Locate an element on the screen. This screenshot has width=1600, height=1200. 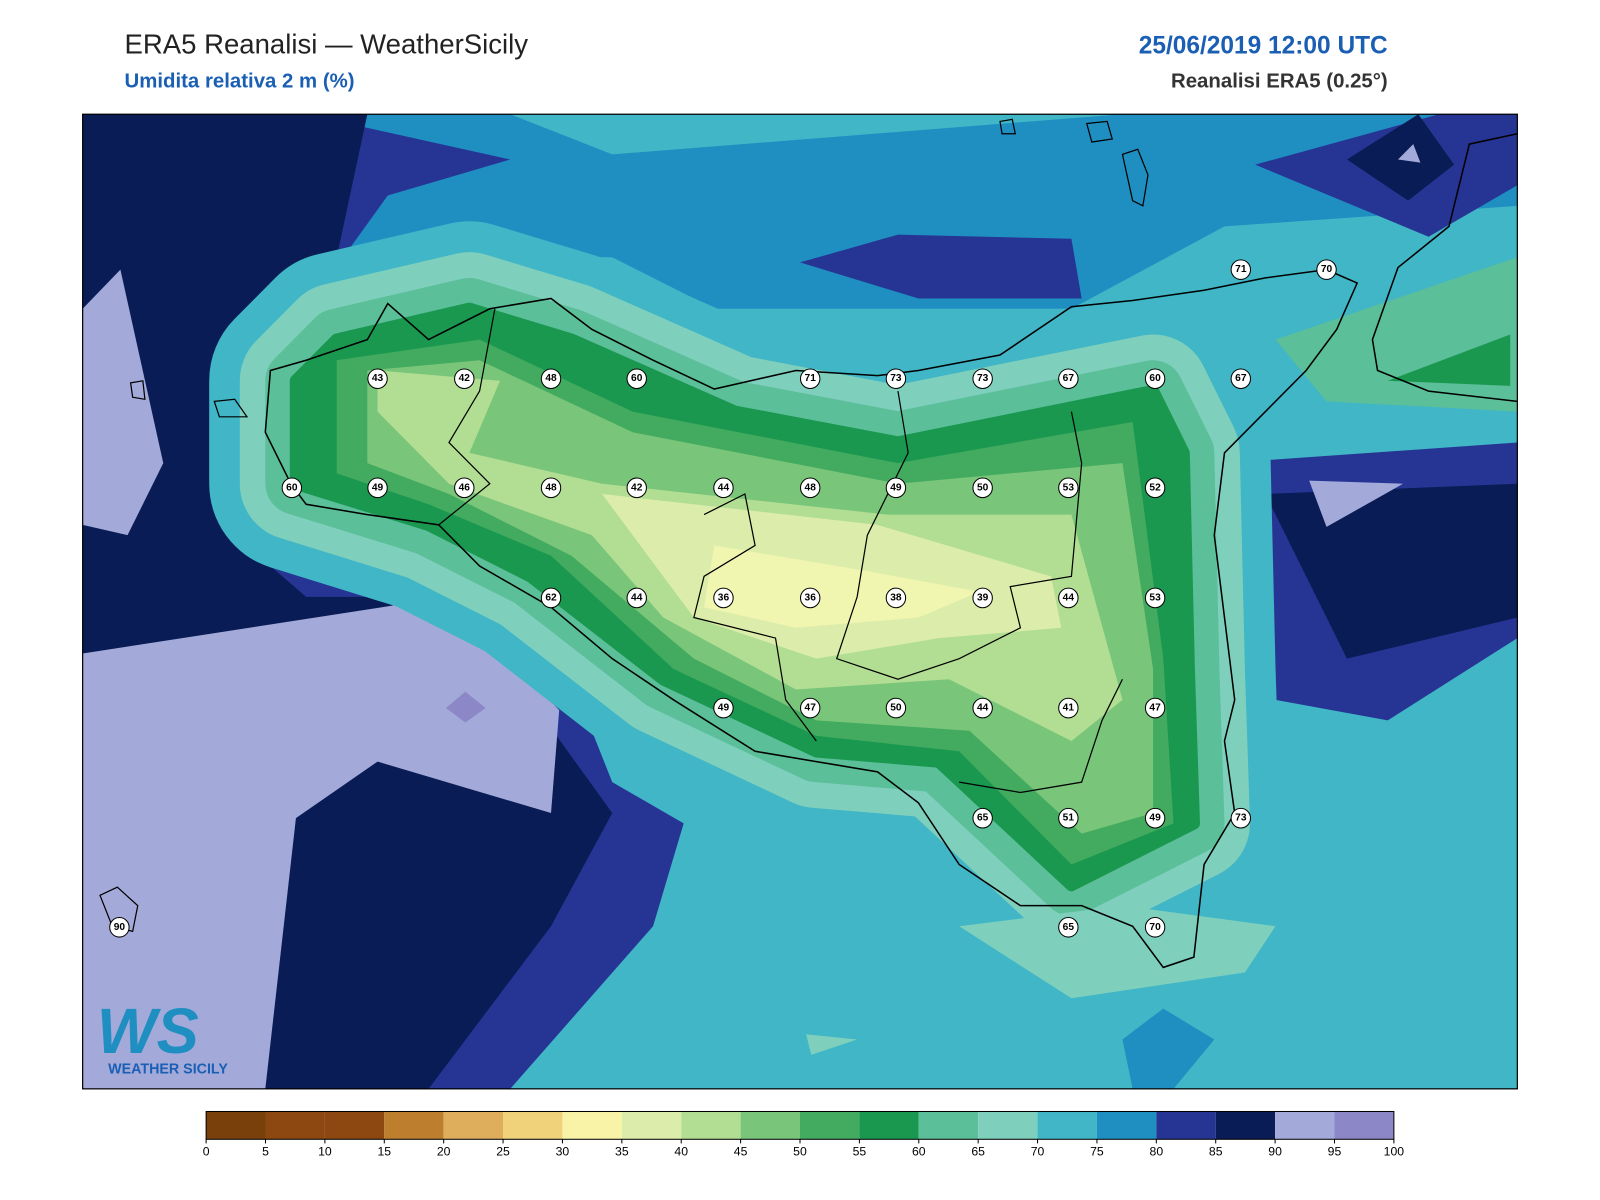
station: 46 is located at coordinates (464, 488).